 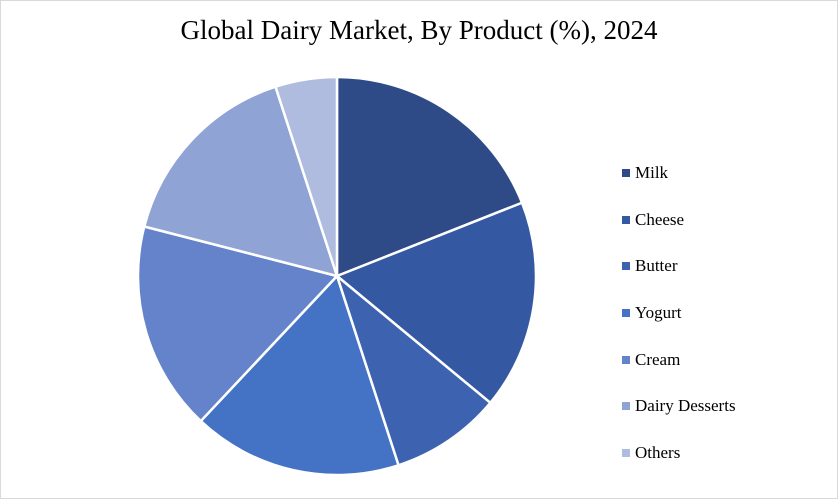 I want to click on pie-slice-yogurt, so click(x=299, y=375).